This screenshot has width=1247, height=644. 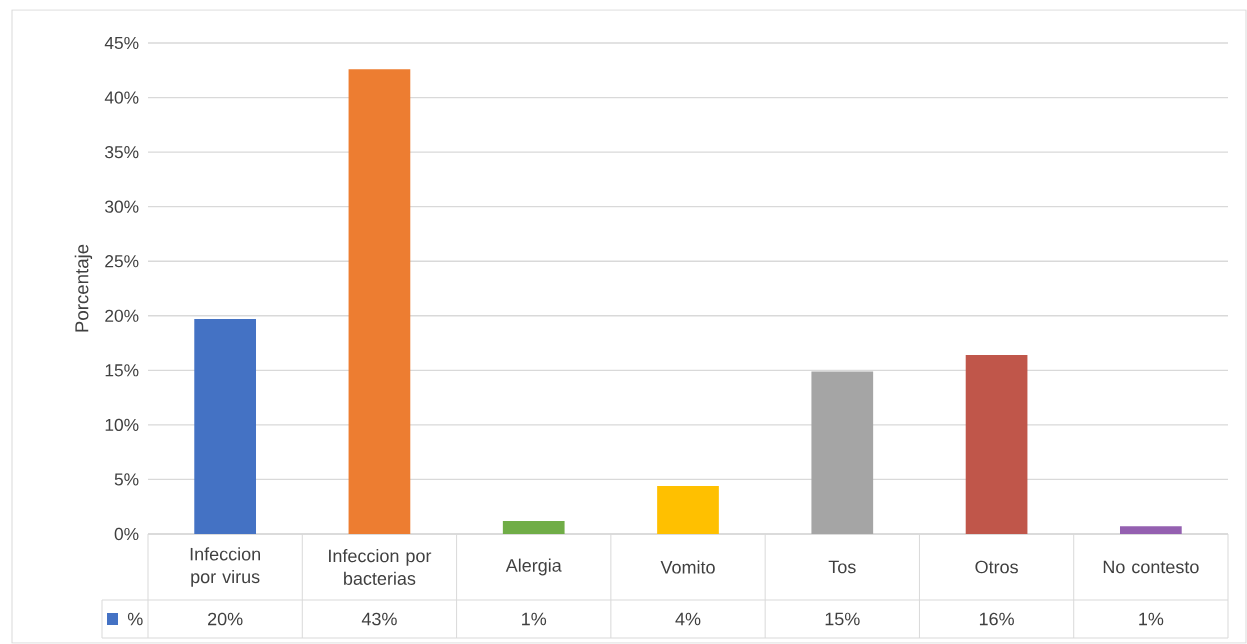 What do you see at coordinates (842, 619) in the screenshot?
I see `data-label: 15%` at bounding box center [842, 619].